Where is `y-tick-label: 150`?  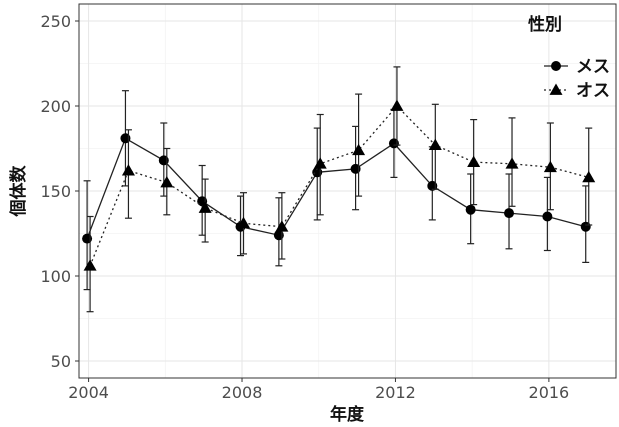 y-tick-label: 150 is located at coordinates (55, 191).